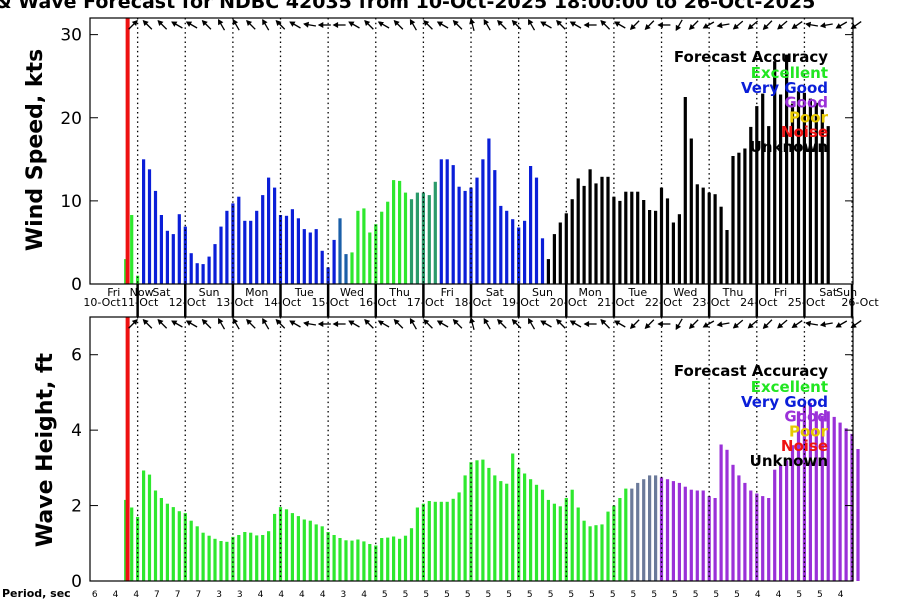  Describe the element at coordinates (759, 302) in the screenshot. I see `date-label: 24-Oct` at that location.